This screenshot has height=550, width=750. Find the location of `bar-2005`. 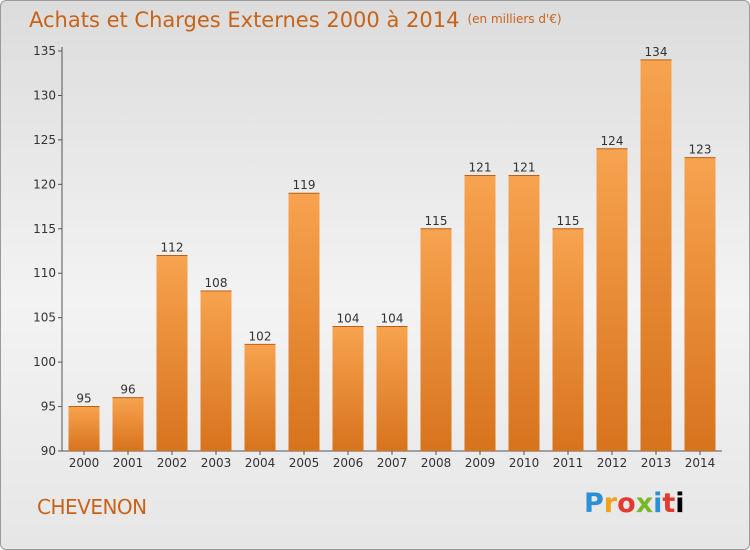

bar-2005 is located at coordinates (304, 322).